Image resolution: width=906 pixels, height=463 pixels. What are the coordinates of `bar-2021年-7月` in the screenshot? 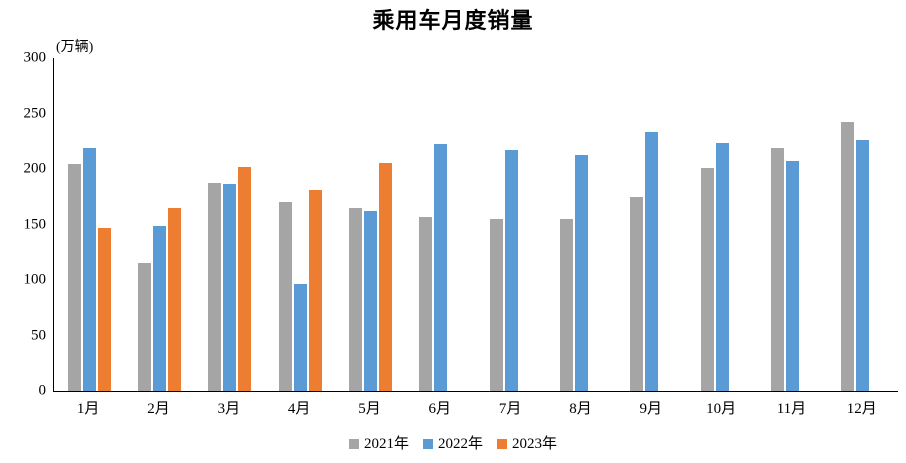 It's located at (496, 304).